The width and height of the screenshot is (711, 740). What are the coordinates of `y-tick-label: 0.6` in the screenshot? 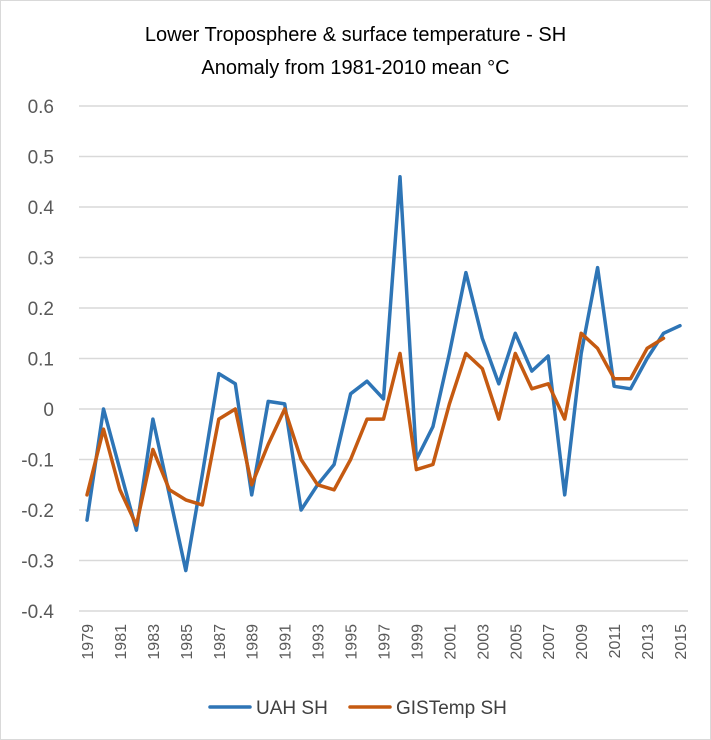 It's located at (41, 107).